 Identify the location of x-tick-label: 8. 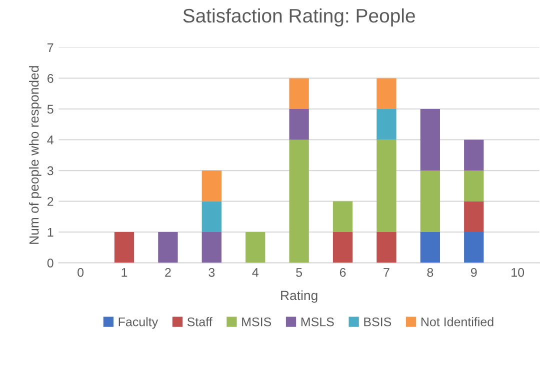
(430, 272).